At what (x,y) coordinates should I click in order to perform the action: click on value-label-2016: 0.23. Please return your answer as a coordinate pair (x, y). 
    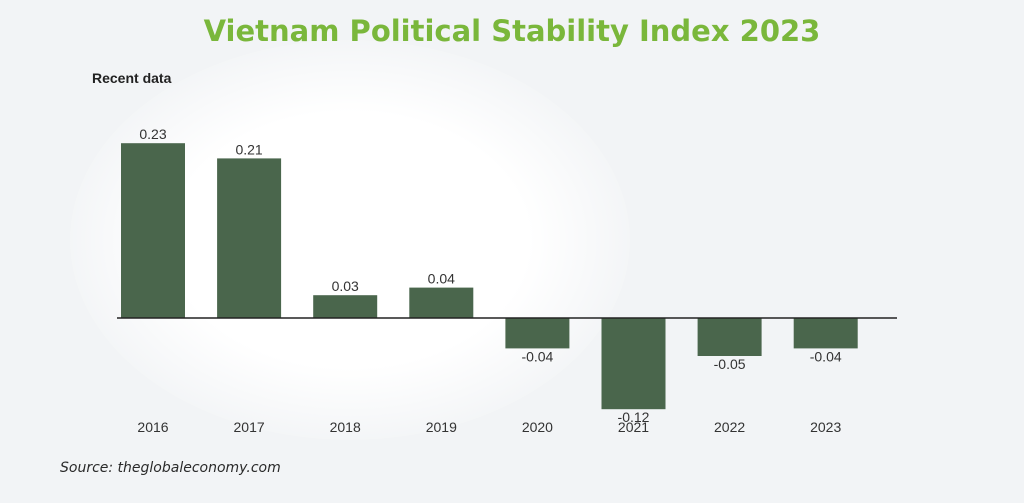
    Looking at the image, I should click on (152, 134).